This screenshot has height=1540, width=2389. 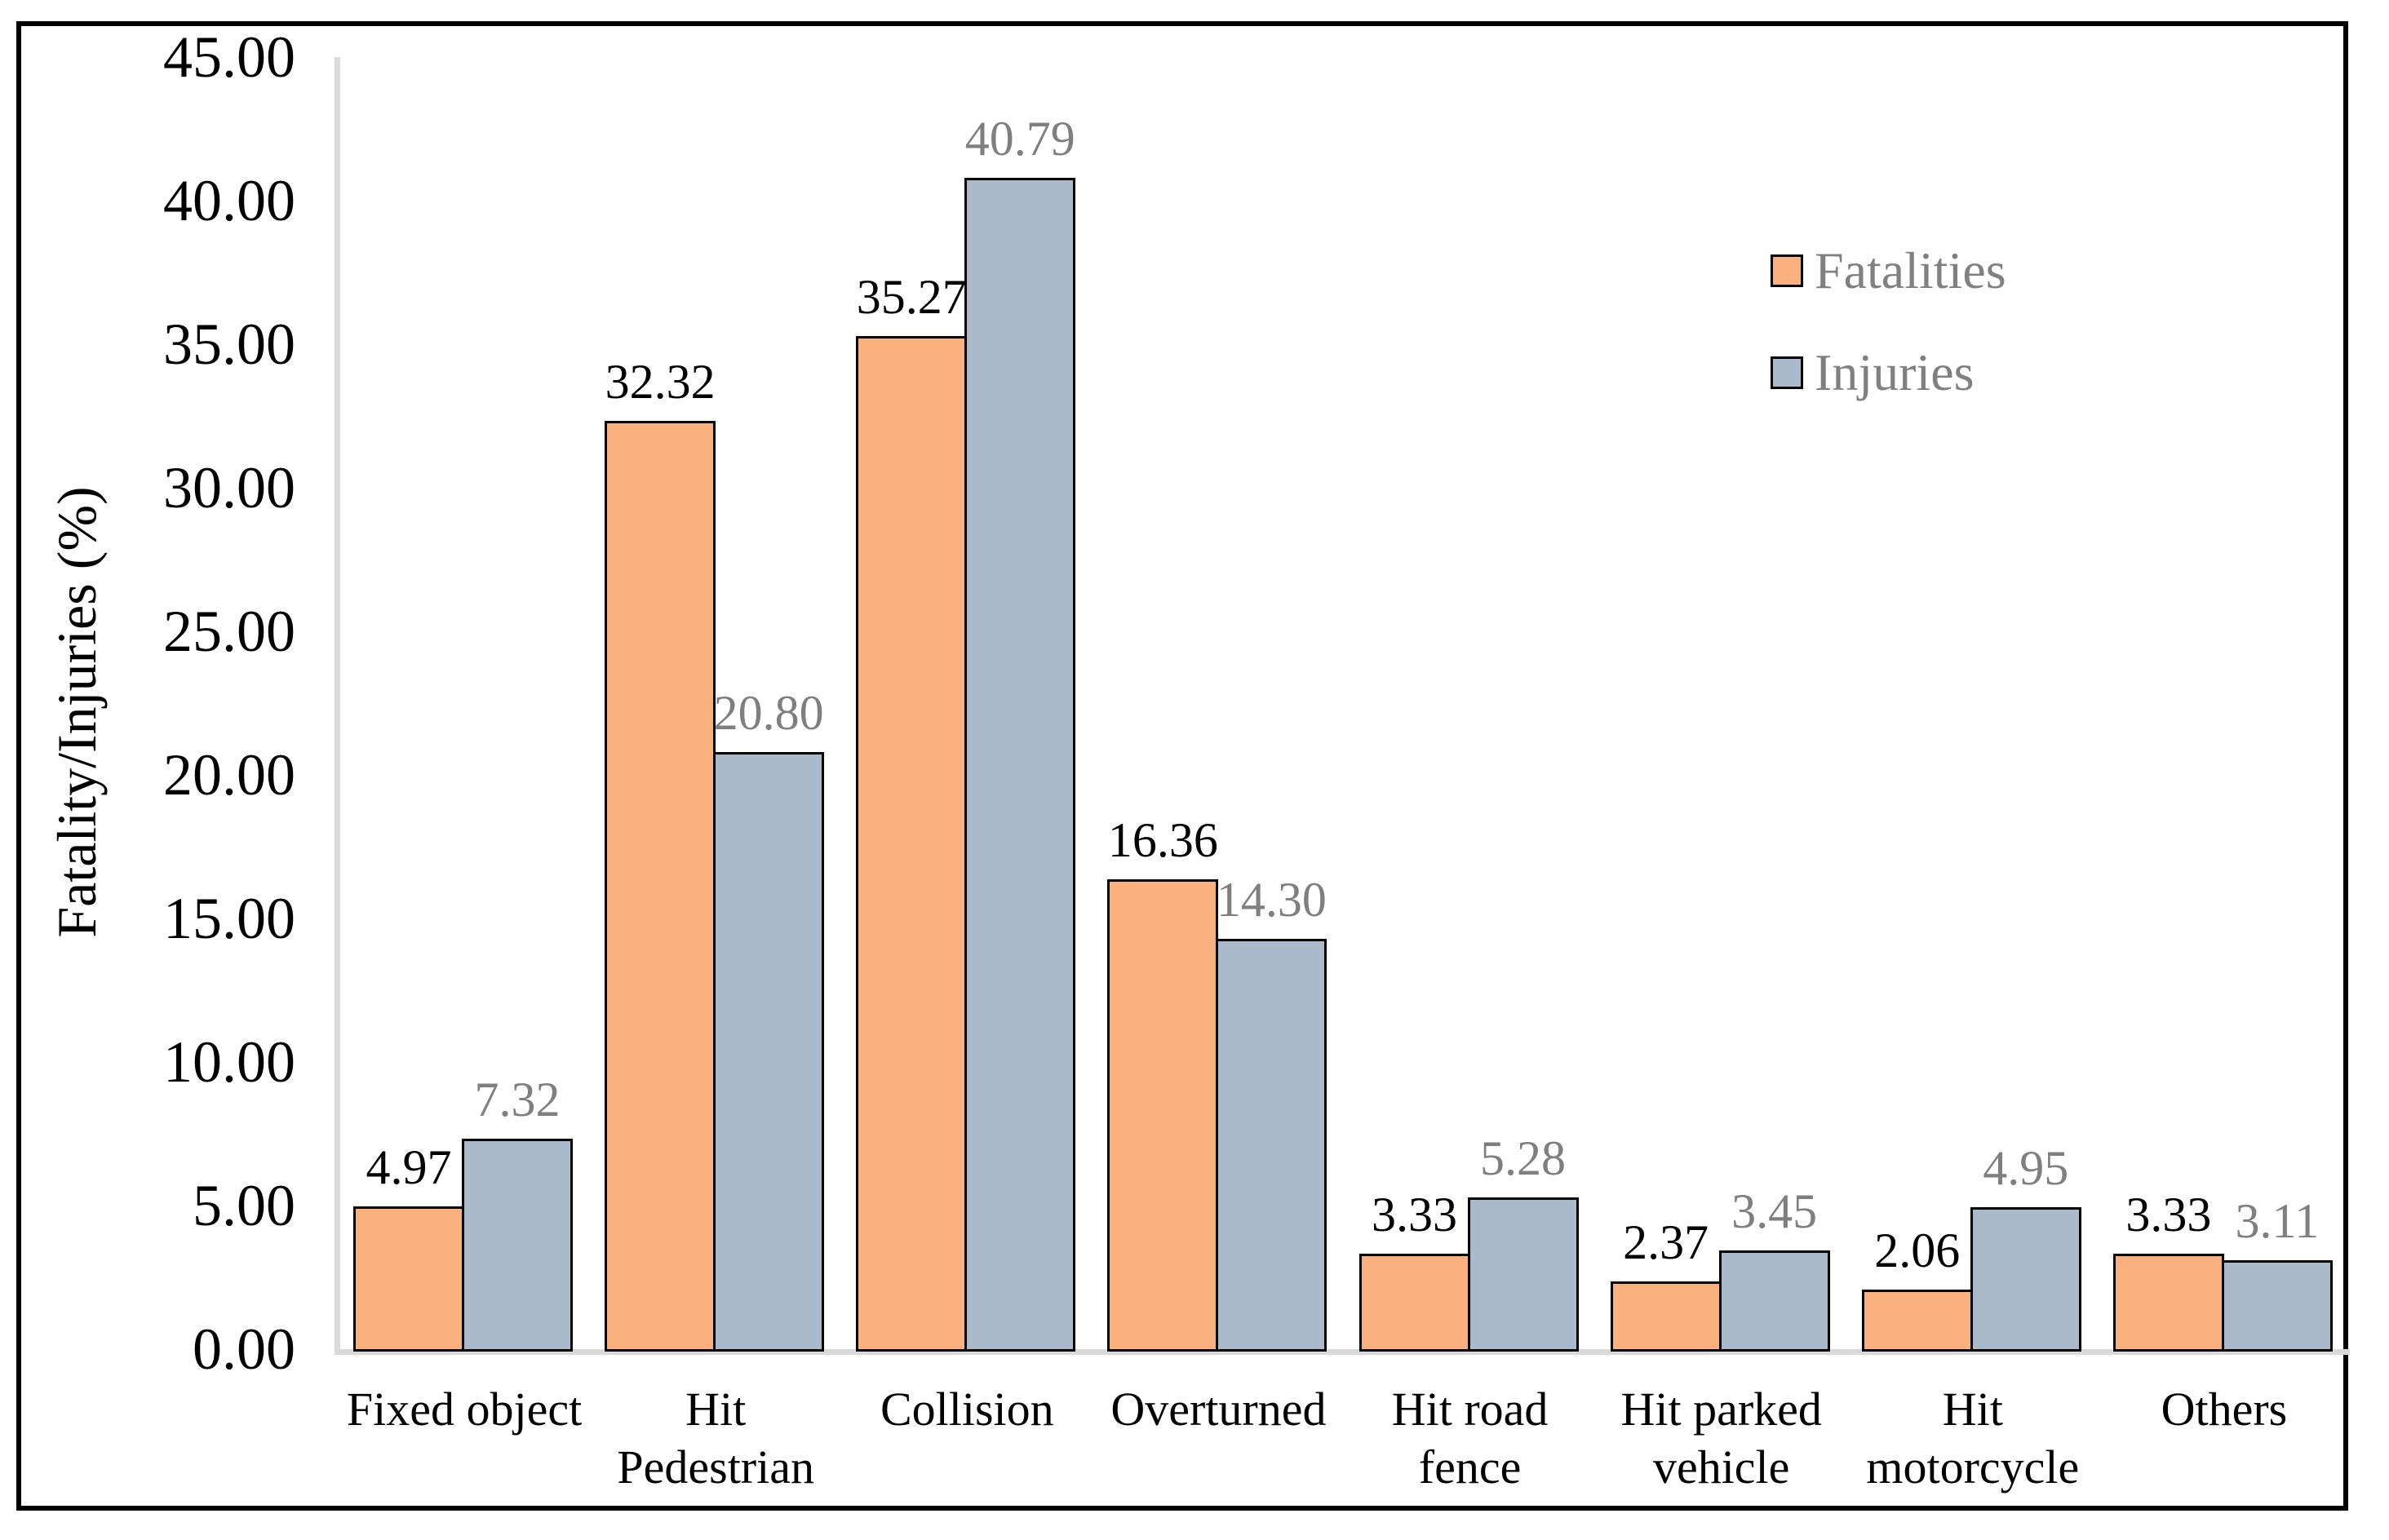 I want to click on bar-injuries-hit-motorcycle, so click(x=2025, y=1279).